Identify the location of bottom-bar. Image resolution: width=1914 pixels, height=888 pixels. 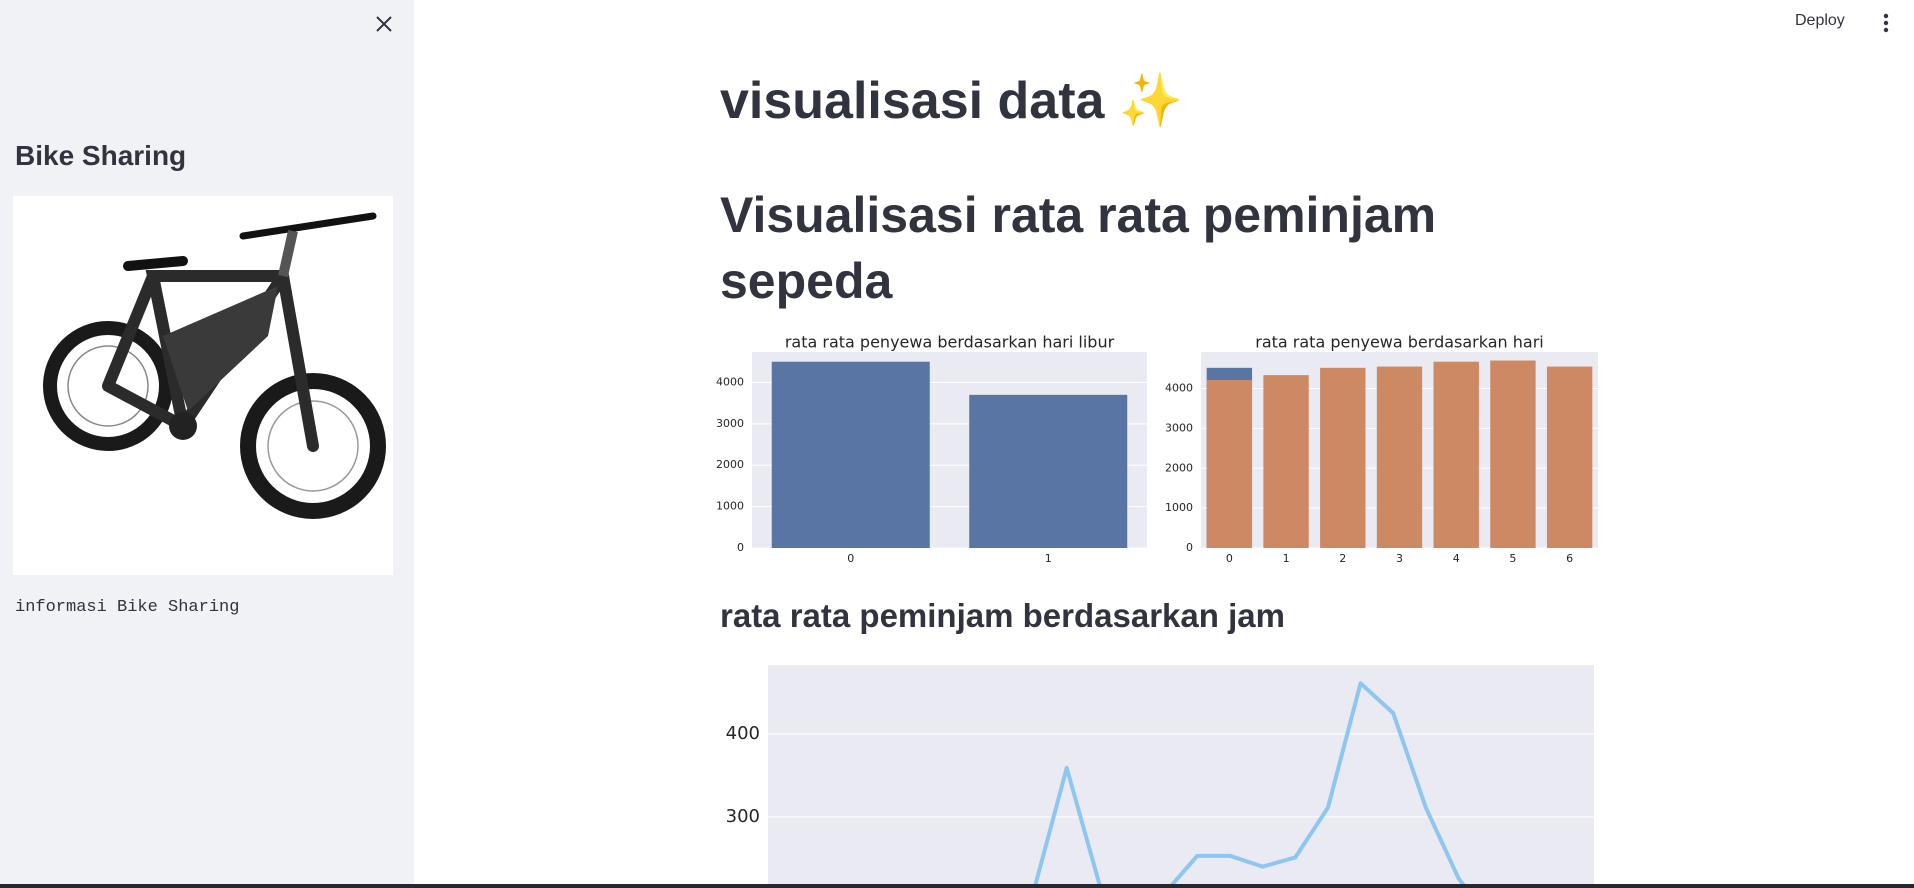
(957, 886).